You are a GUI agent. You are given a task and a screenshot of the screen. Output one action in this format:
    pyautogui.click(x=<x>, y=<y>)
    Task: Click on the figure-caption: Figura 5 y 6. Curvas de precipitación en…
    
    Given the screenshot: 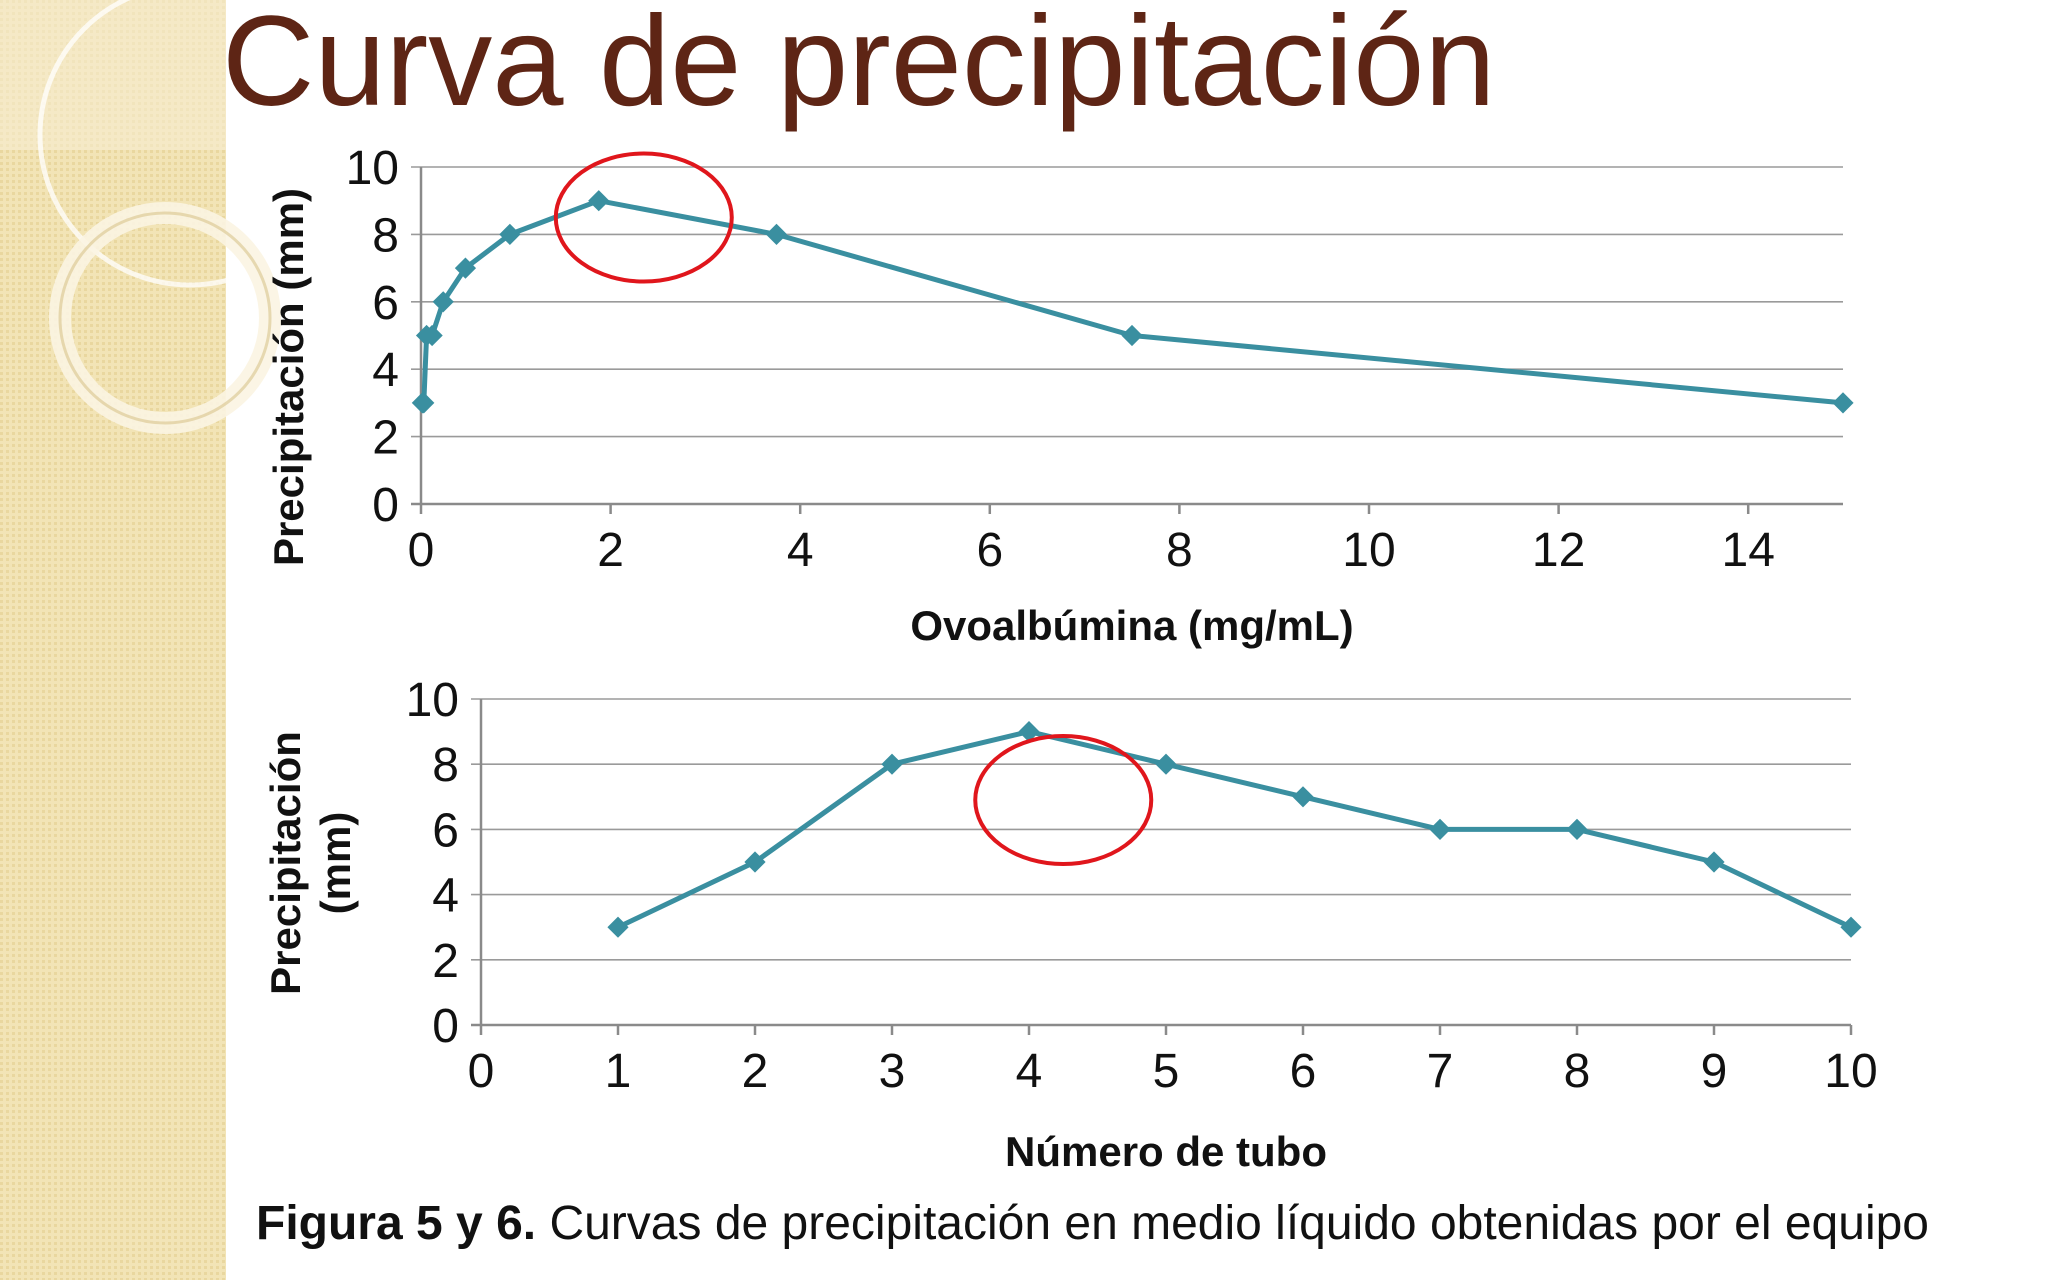 What is the action you would take?
    pyautogui.click(x=1092, y=1223)
    